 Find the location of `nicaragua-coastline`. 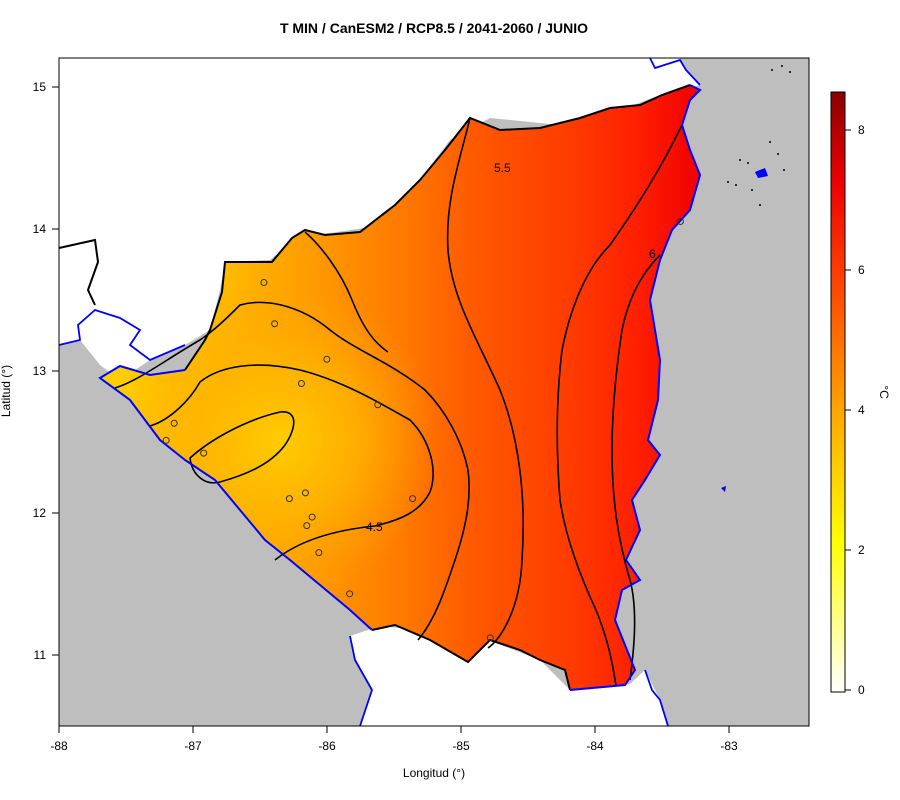

nicaragua-coastline is located at coordinates (235, 497).